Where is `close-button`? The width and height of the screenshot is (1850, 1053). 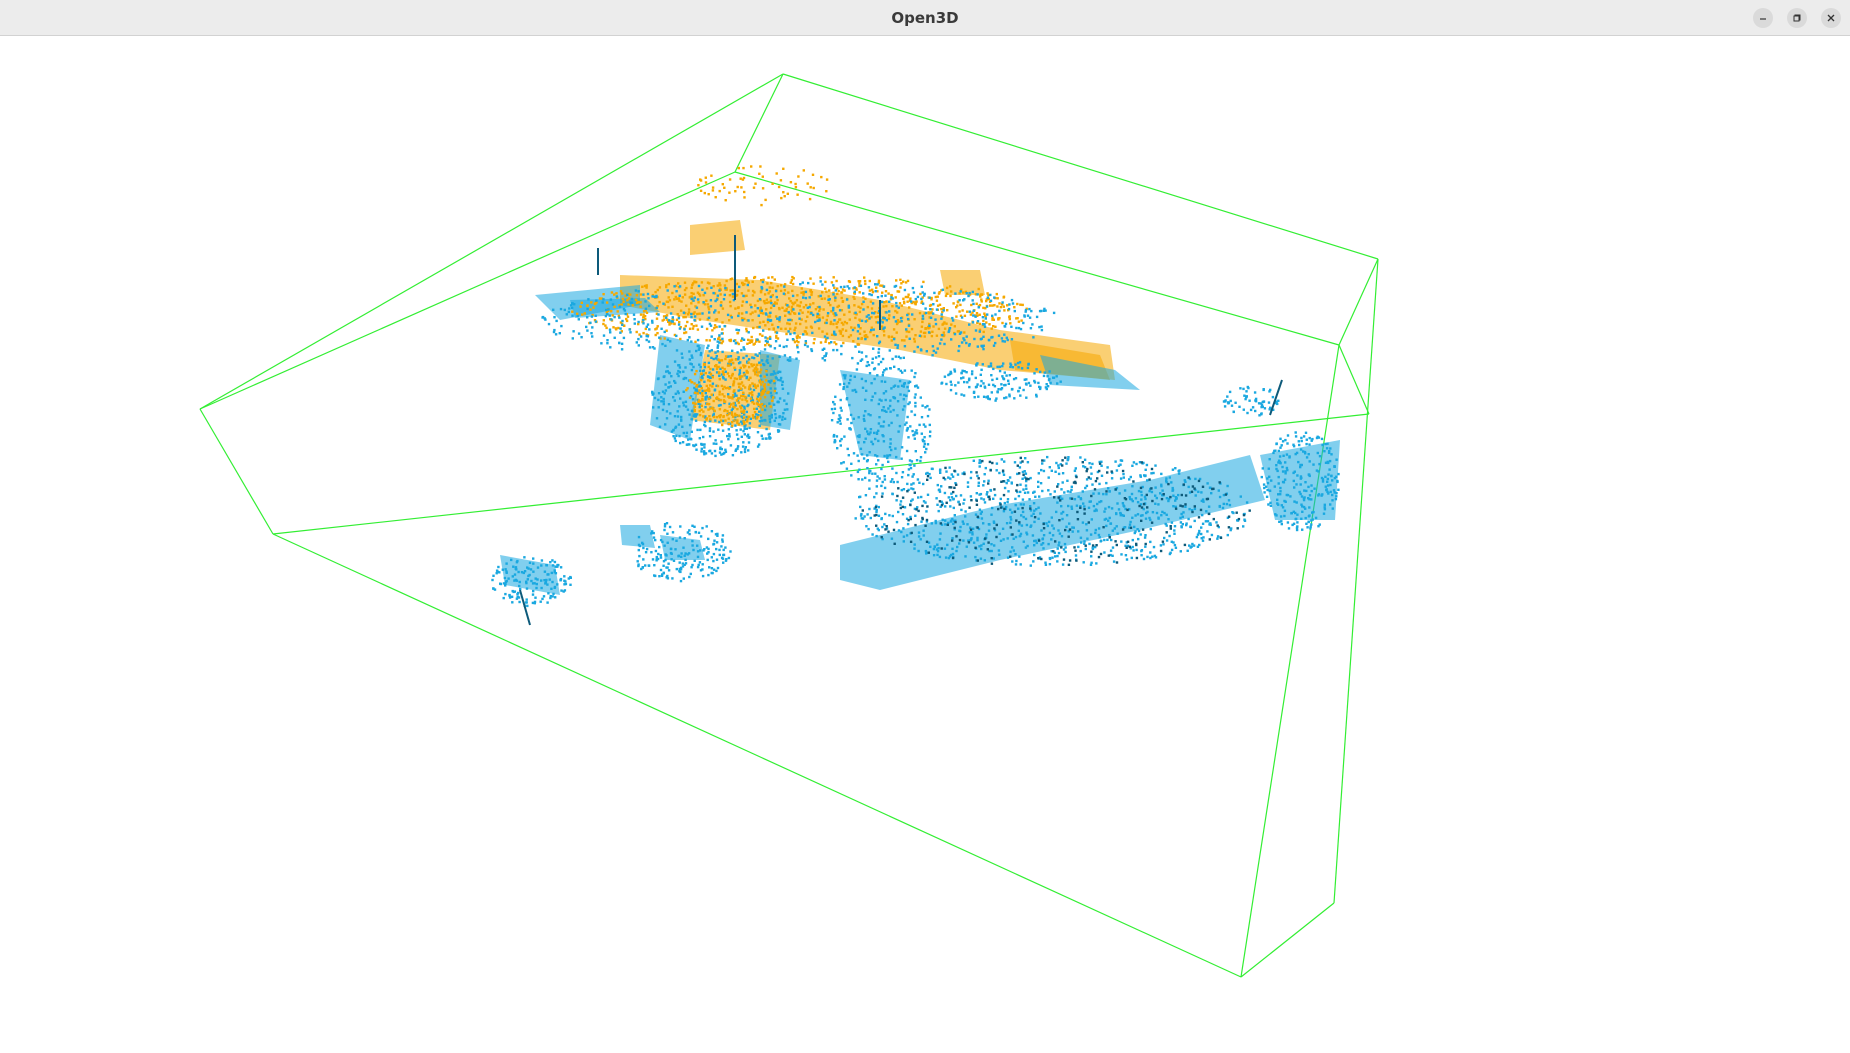 close-button is located at coordinates (1831, 18).